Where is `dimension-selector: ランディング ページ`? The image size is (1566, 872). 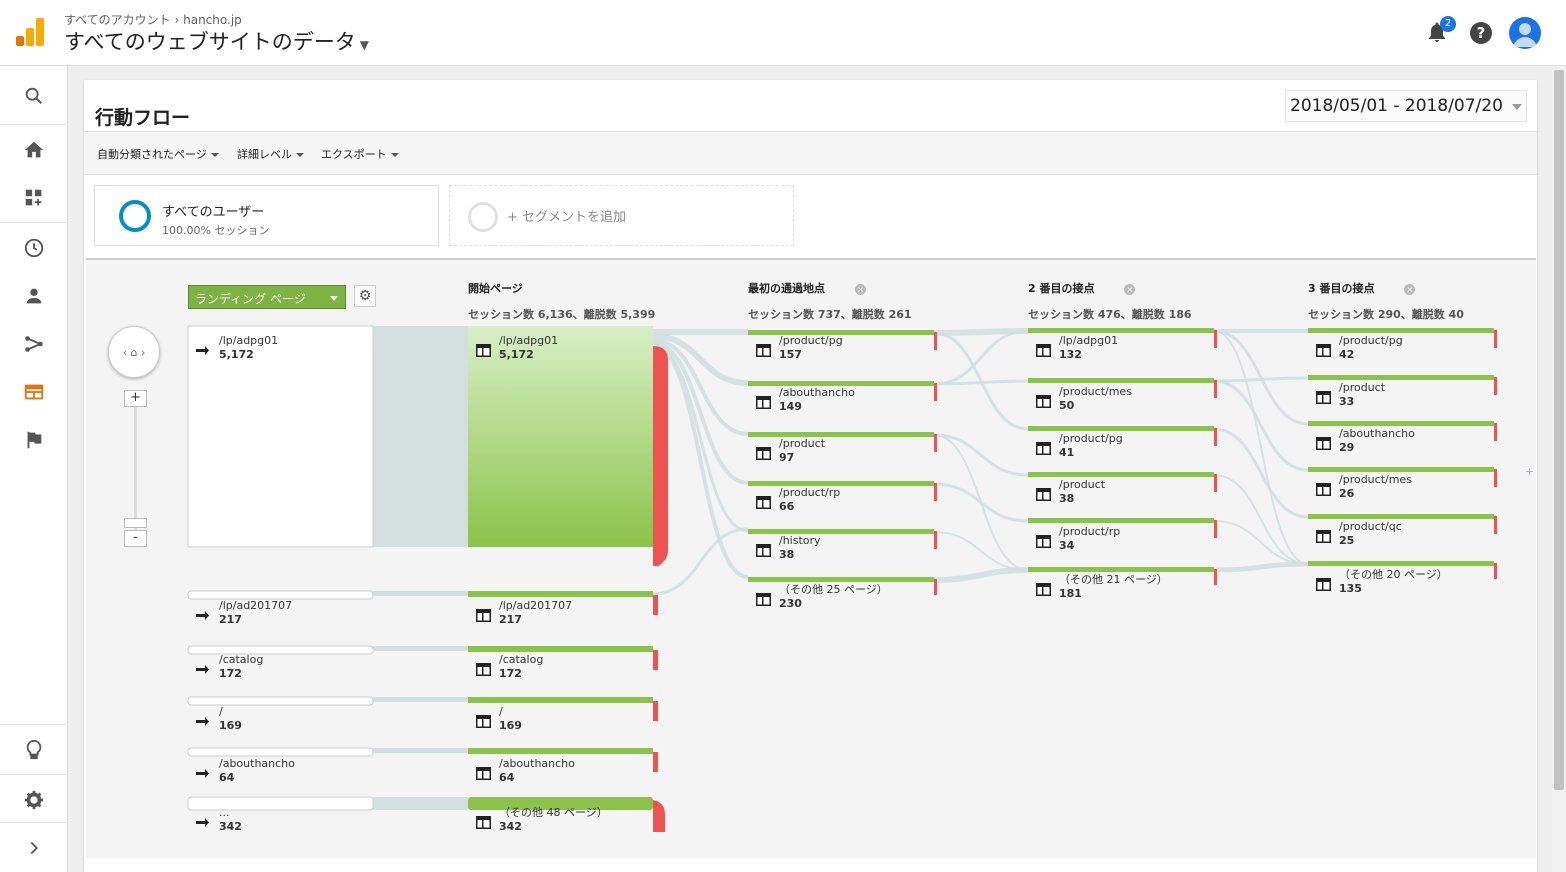 dimension-selector: ランディング ページ is located at coordinates (267, 297).